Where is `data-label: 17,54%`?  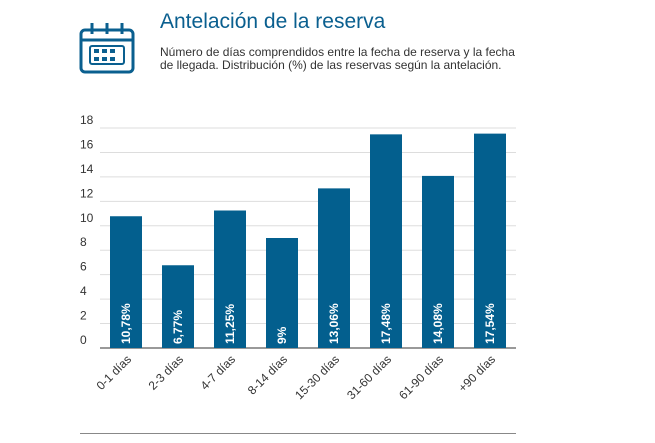
data-label: 17,54% is located at coordinates (490, 323).